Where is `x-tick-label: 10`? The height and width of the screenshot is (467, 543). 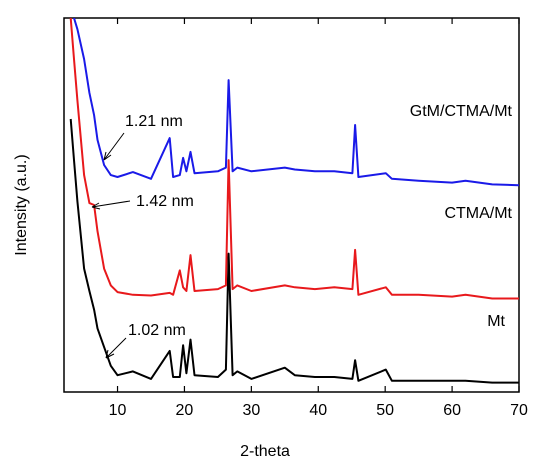 x-tick-label: 10 is located at coordinates (118, 410).